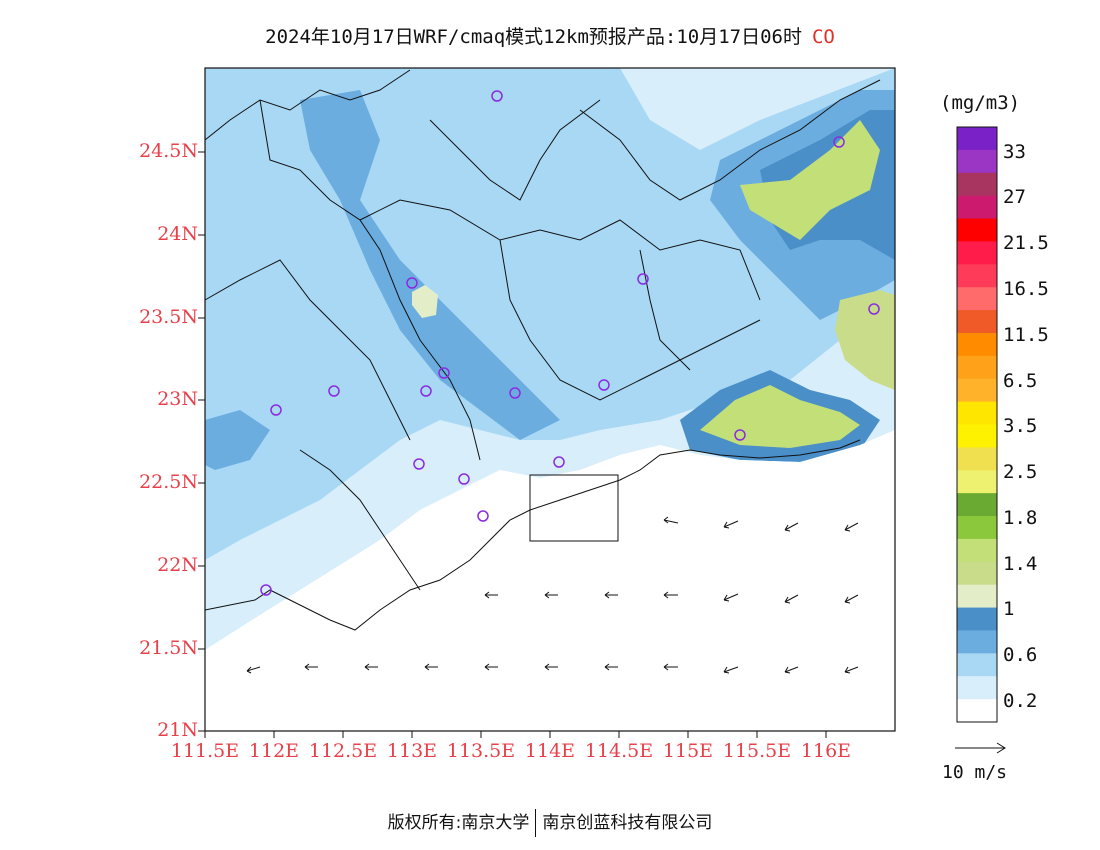 The height and width of the screenshot is (850, 1100). What do you see at coordinates (205, 751) in the screenshot?
I see `x-tick-label: 111.5E` at bounding box center [205, 751].